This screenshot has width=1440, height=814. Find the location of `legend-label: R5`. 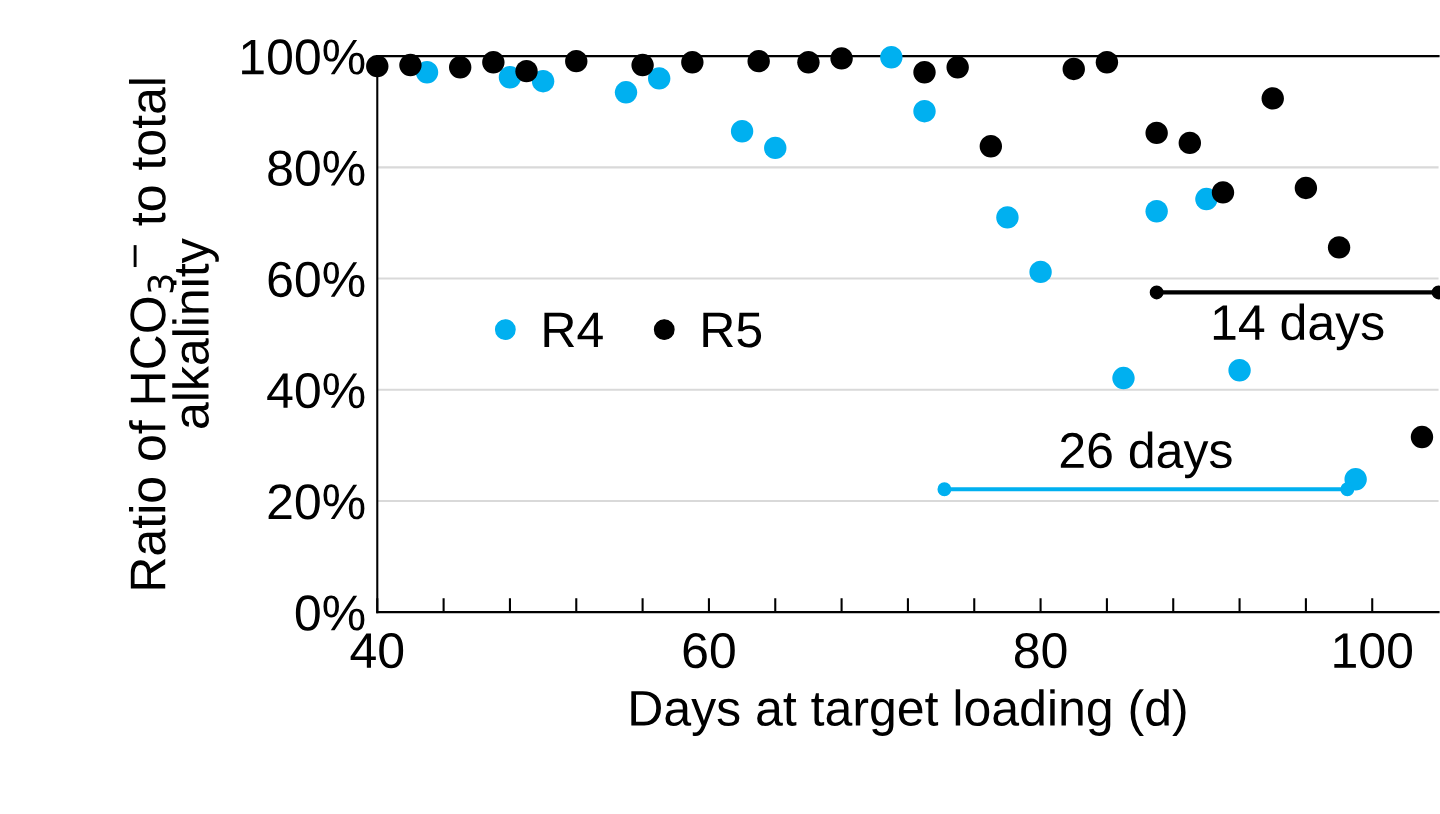

legend-label: R5 is located at coordinates (732, 330).